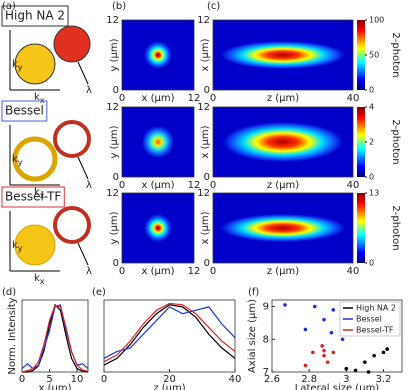  What do you see at coordinates (49, 379) in the screenshot?
I see `x-tick-label: 5` at bounding box center [49, 379].